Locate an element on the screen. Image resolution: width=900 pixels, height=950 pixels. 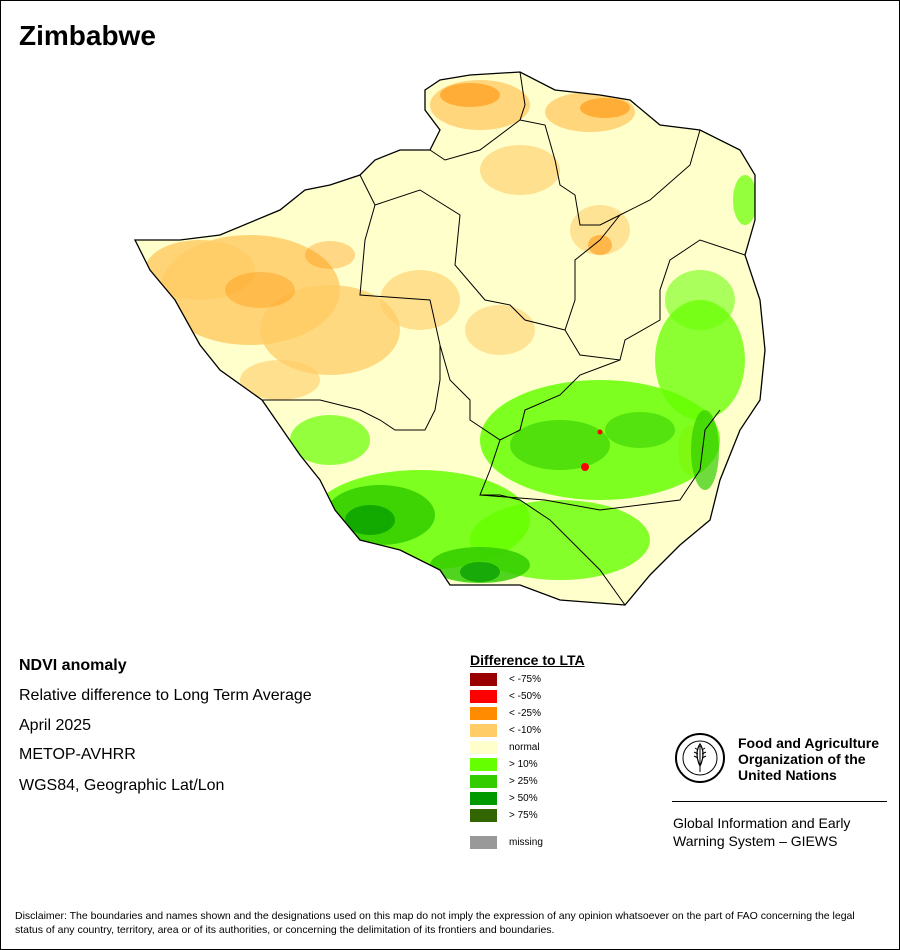
info-description: Relative difference to Long Term Average is located at coordinates (165, 695).